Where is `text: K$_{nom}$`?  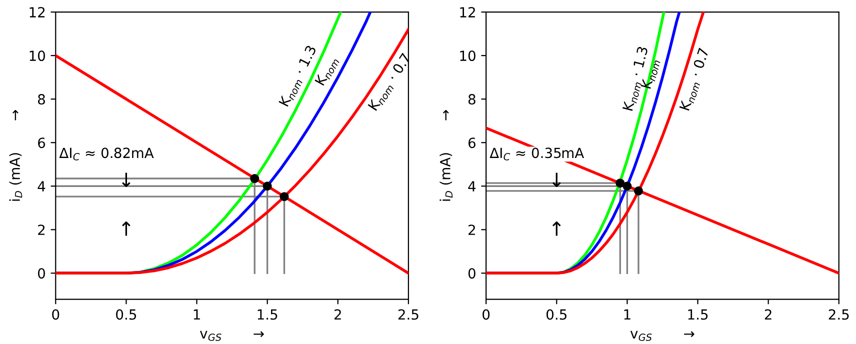
text: K$_{nom}$ is located at coordinates (327, 71).